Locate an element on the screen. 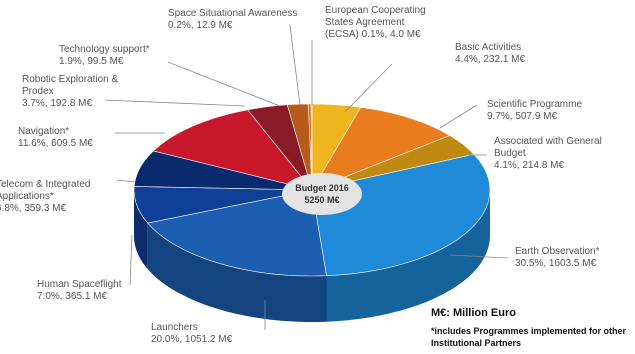 The width and height of the screenshot is (635, 354). slice-label: Robotic Exploration & is located at coordinates (70, 79).